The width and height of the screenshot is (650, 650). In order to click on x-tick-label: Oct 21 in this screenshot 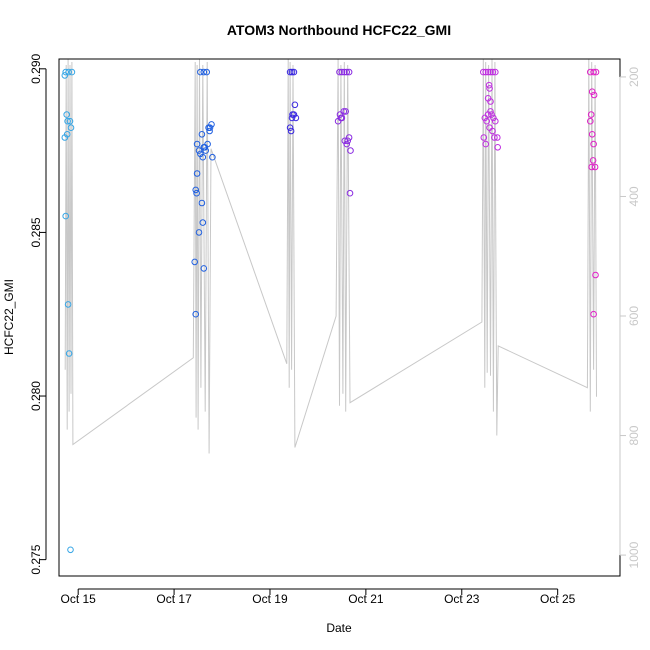, I will do `click(366, 599)`.